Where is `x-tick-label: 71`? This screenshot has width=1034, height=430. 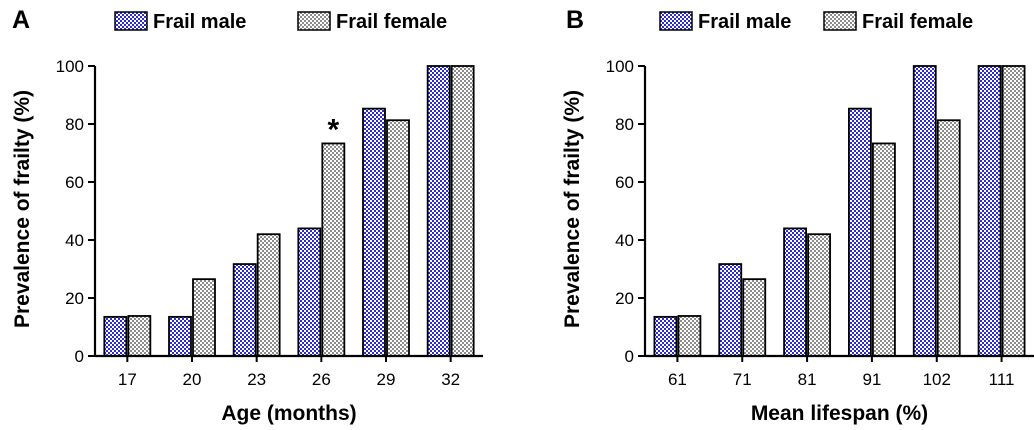 x-tick-label: 71 is located at coordinates (742, 379).